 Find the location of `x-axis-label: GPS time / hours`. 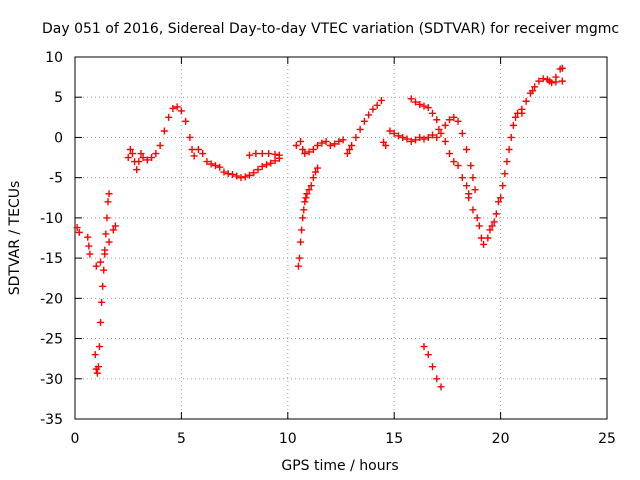

x-axis-label: GPS time / hours is located at coordinates (339, 466).